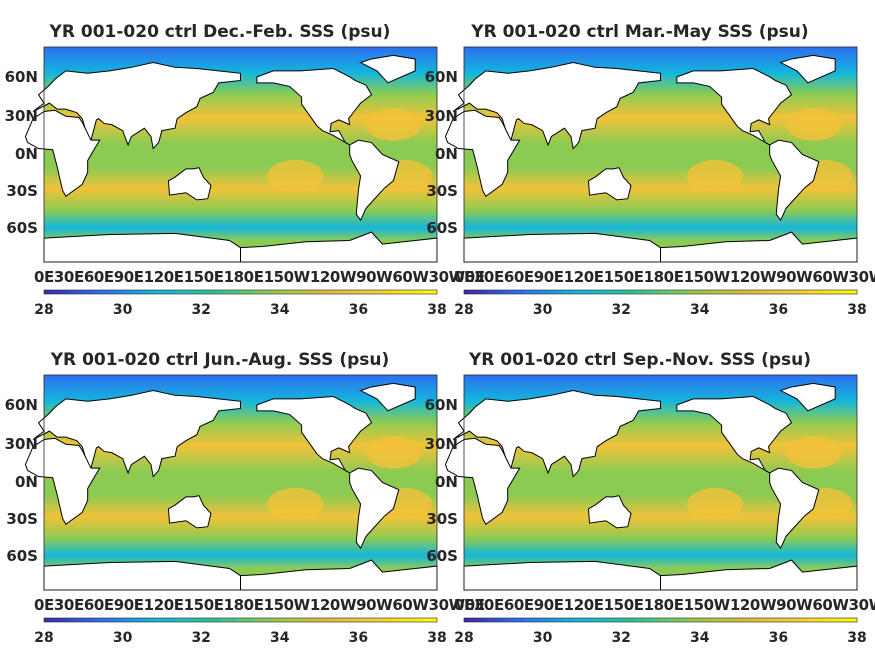 This screenshot has width=875, height=656. I want to click on panel-title: YR 001-020 ctrl Mar.-May SSS (psu), so click(640, 32).